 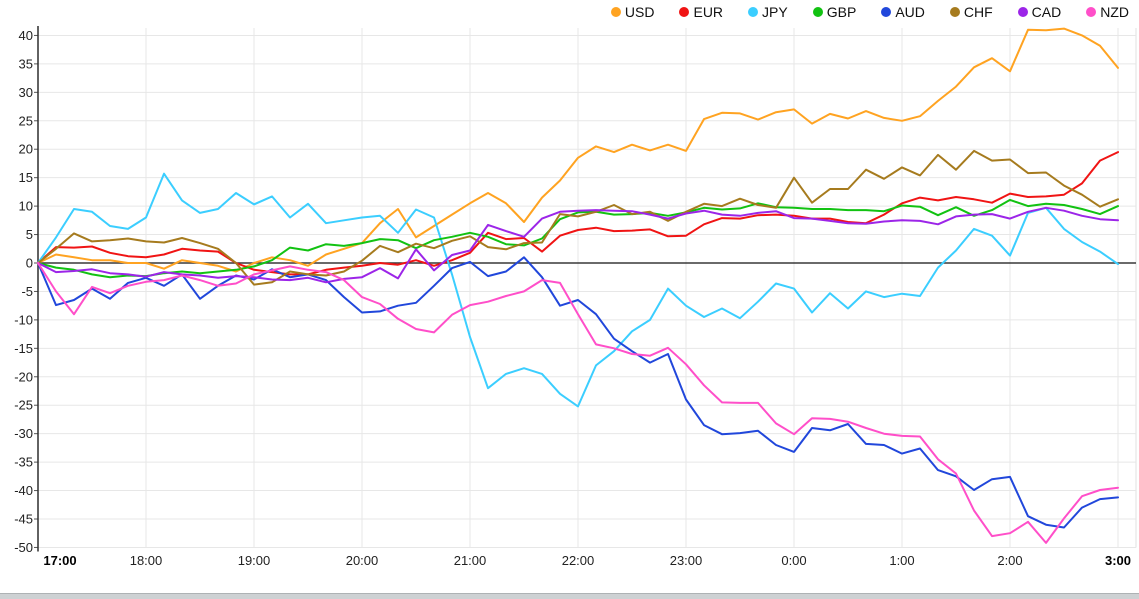 I want to click on series-line-gbp, so click(x=578, y=238).